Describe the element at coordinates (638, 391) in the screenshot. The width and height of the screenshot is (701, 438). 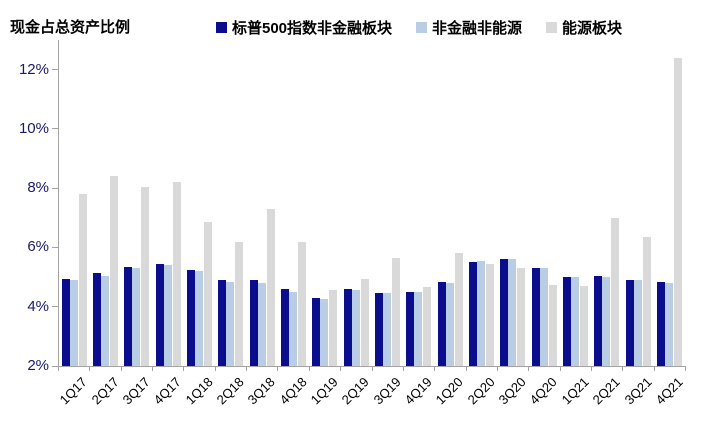
I see `x-tick-label-3Q21: 3Q21` at that location.